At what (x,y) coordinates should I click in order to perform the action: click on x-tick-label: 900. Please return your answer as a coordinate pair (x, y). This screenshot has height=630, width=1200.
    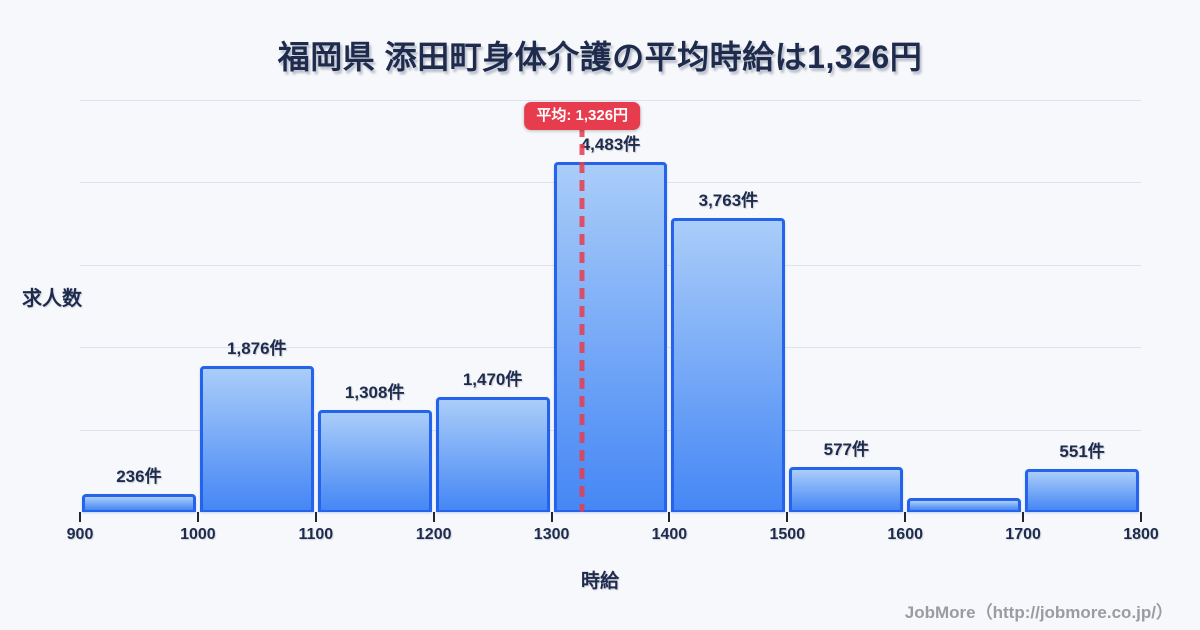
    Looking at the image, I should click on (80, 534).